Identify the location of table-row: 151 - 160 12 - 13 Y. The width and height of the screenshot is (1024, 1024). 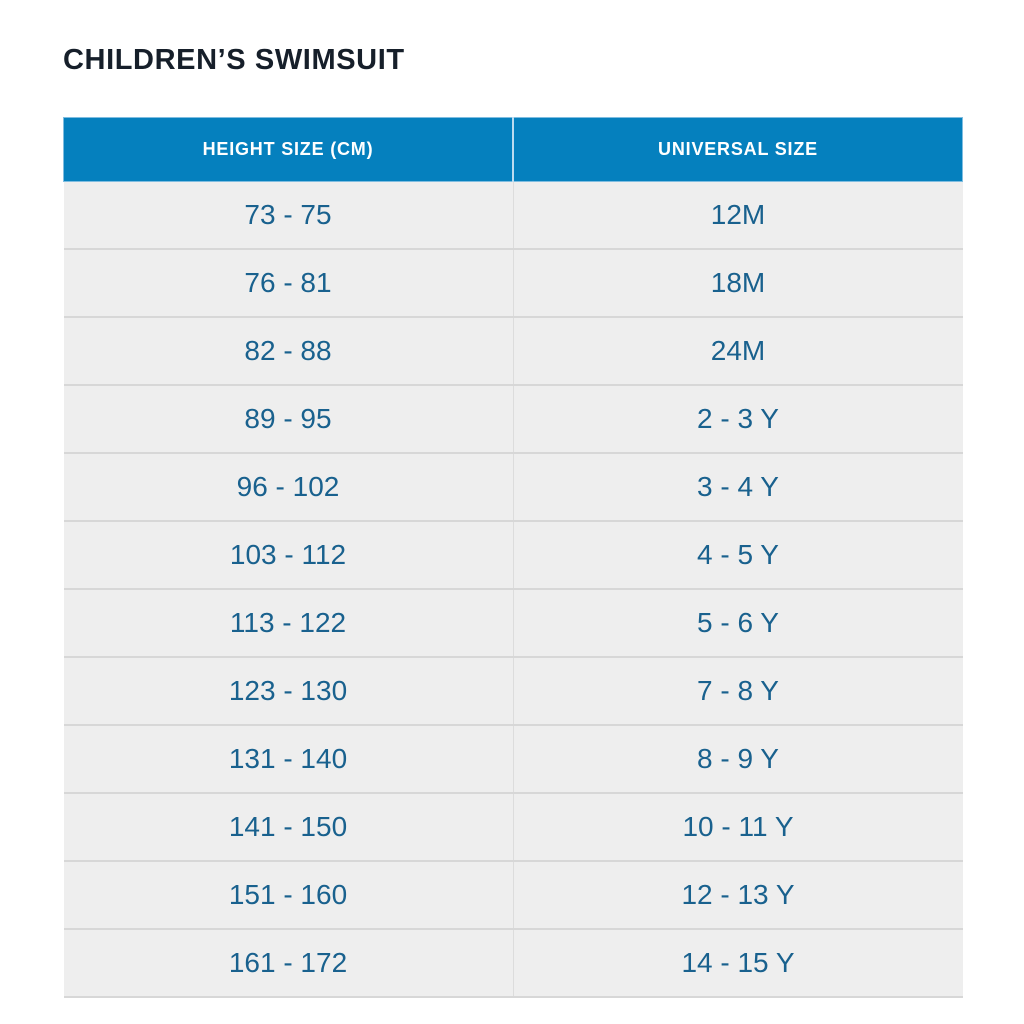
(513, 895).